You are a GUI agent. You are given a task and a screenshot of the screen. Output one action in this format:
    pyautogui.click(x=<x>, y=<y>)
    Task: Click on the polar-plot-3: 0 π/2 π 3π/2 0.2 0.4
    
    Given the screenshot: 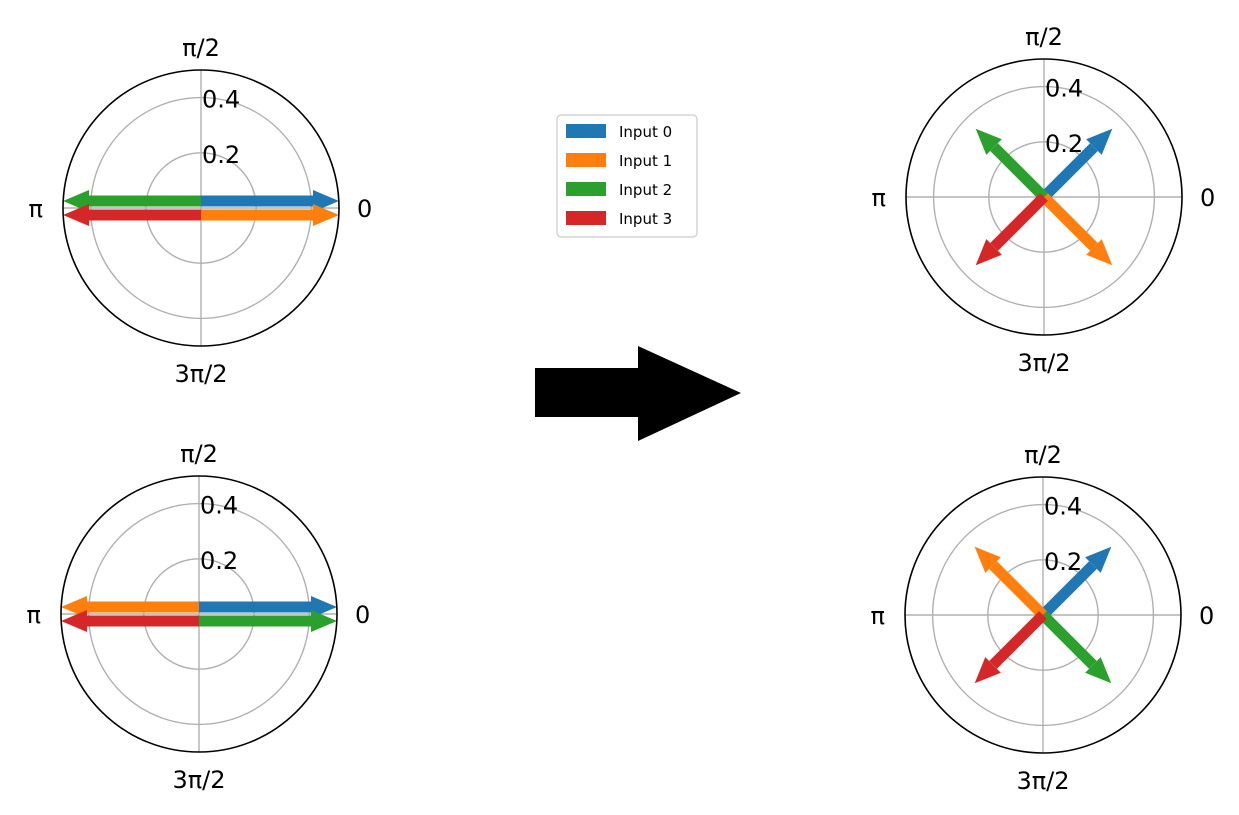 What is the action you would take?
    pyautogui.click(x=1043, y=618)
    